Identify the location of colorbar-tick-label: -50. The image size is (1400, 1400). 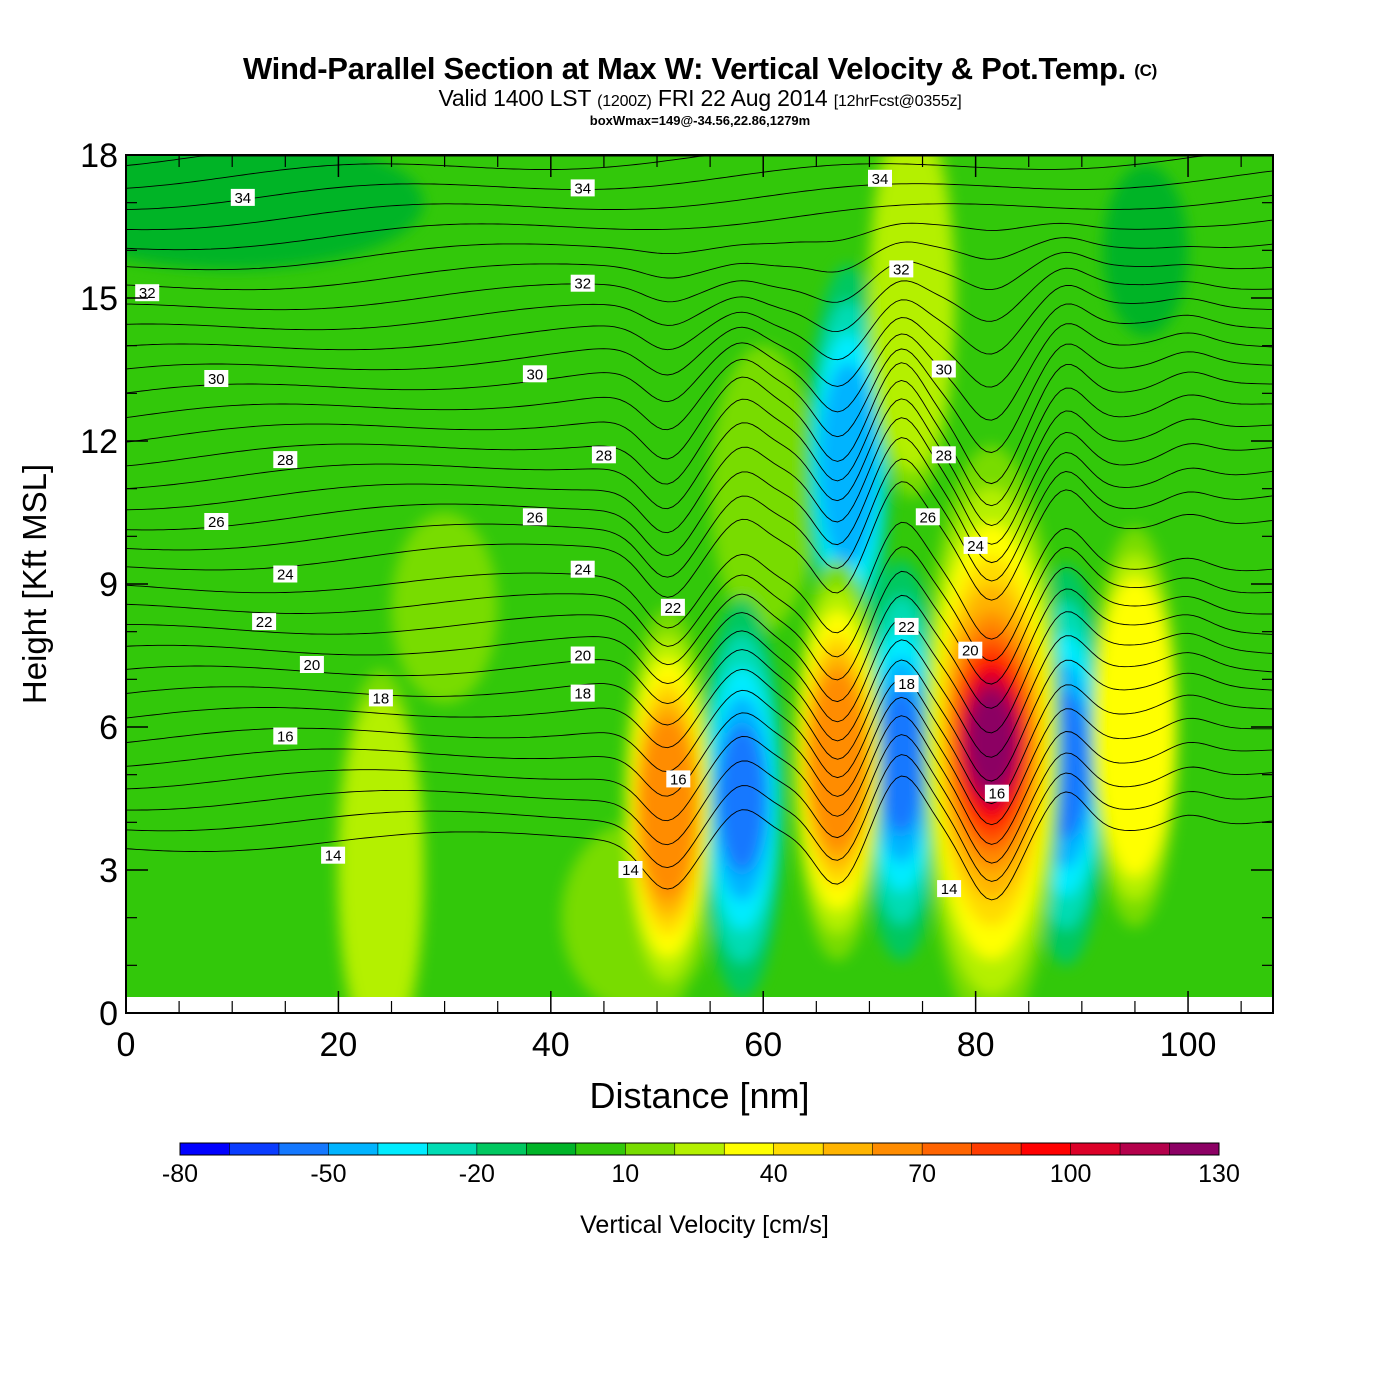
(328, 1174).